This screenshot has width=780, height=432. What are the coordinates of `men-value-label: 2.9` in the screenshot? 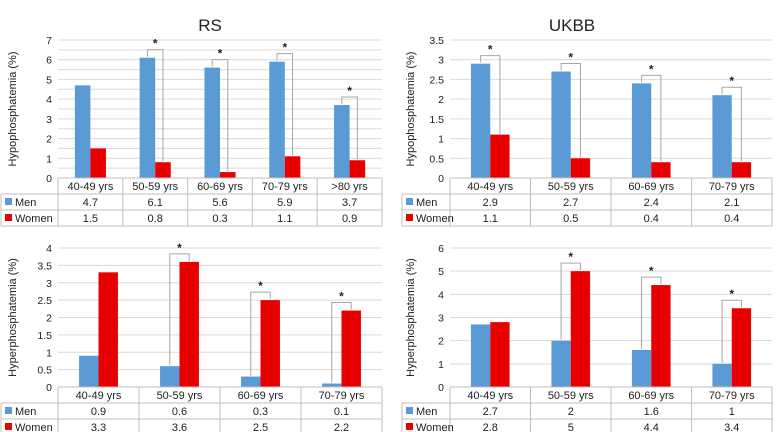 It's located at (490, 203).